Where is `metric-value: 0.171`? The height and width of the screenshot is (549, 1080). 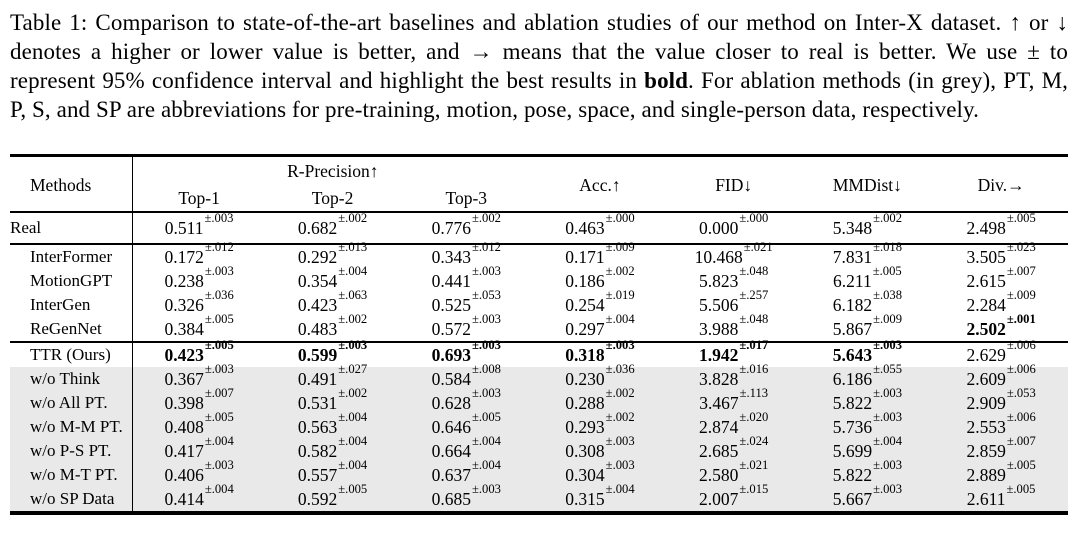 metric-value: 0.171 is located at coordinates (585, 257).